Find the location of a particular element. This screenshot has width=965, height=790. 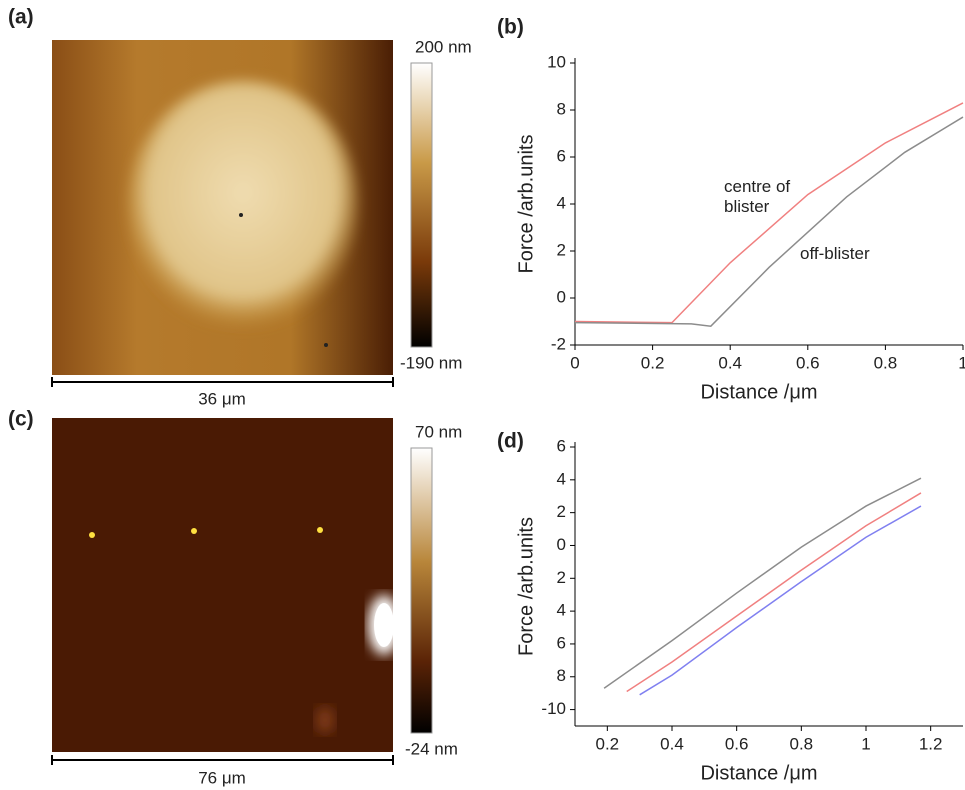

panel-label: (d) is located at coordinates (510, 441).